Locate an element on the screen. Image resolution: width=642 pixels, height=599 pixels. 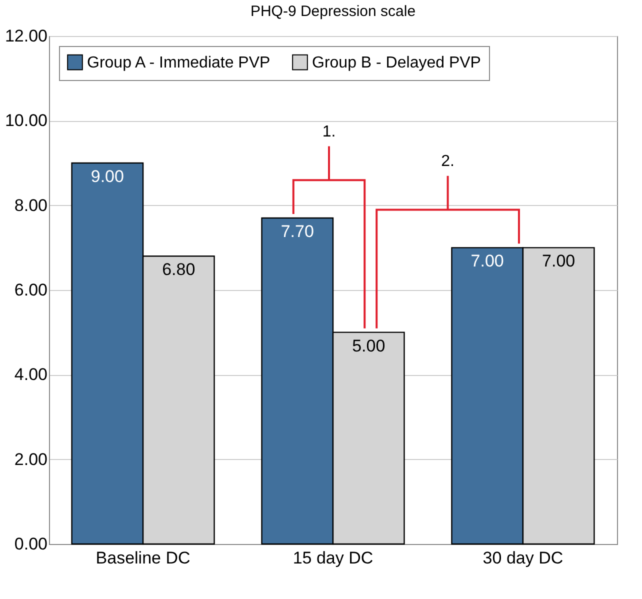
y-tick-label: 4.00 is located at coordinates (31, 374).